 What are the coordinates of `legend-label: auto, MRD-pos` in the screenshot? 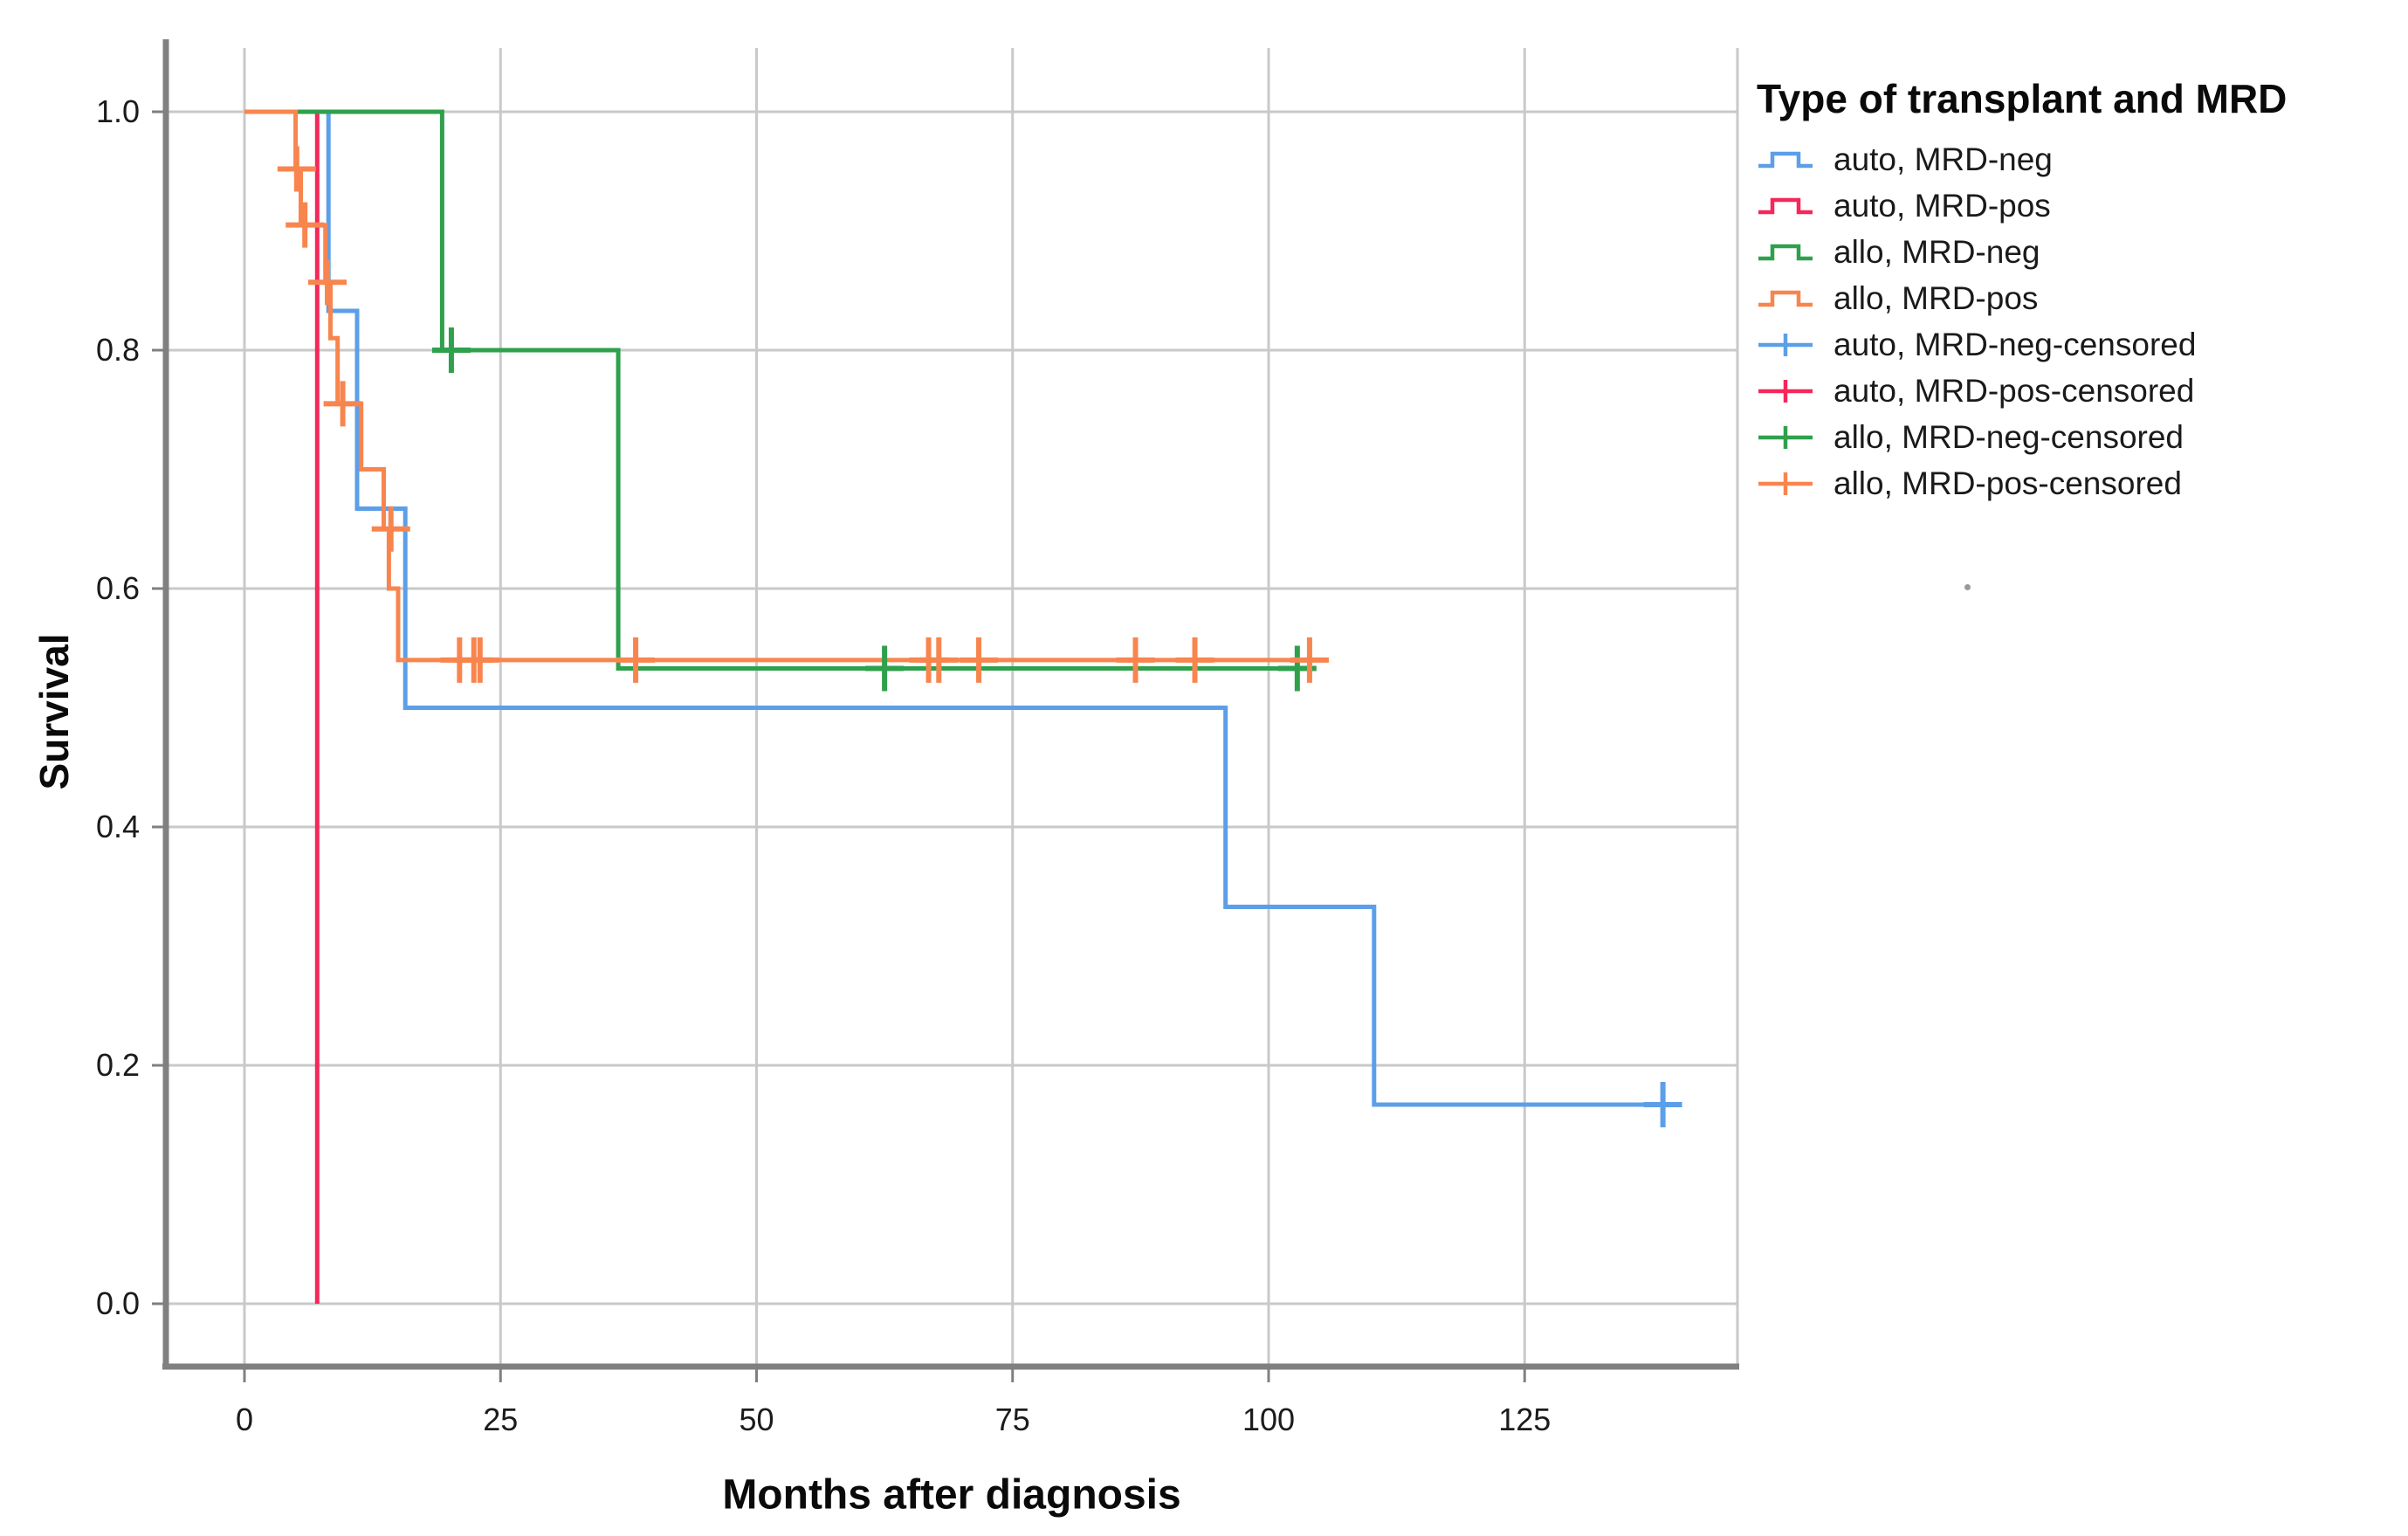 It's located at (1942, 205).